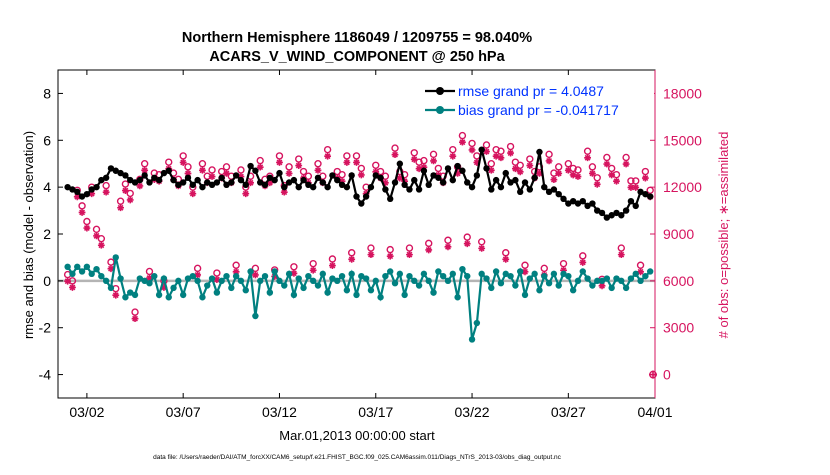 The height and width of the screenshot is (475, 830). I want to click on legend-bias-marker, so click(440, 110).